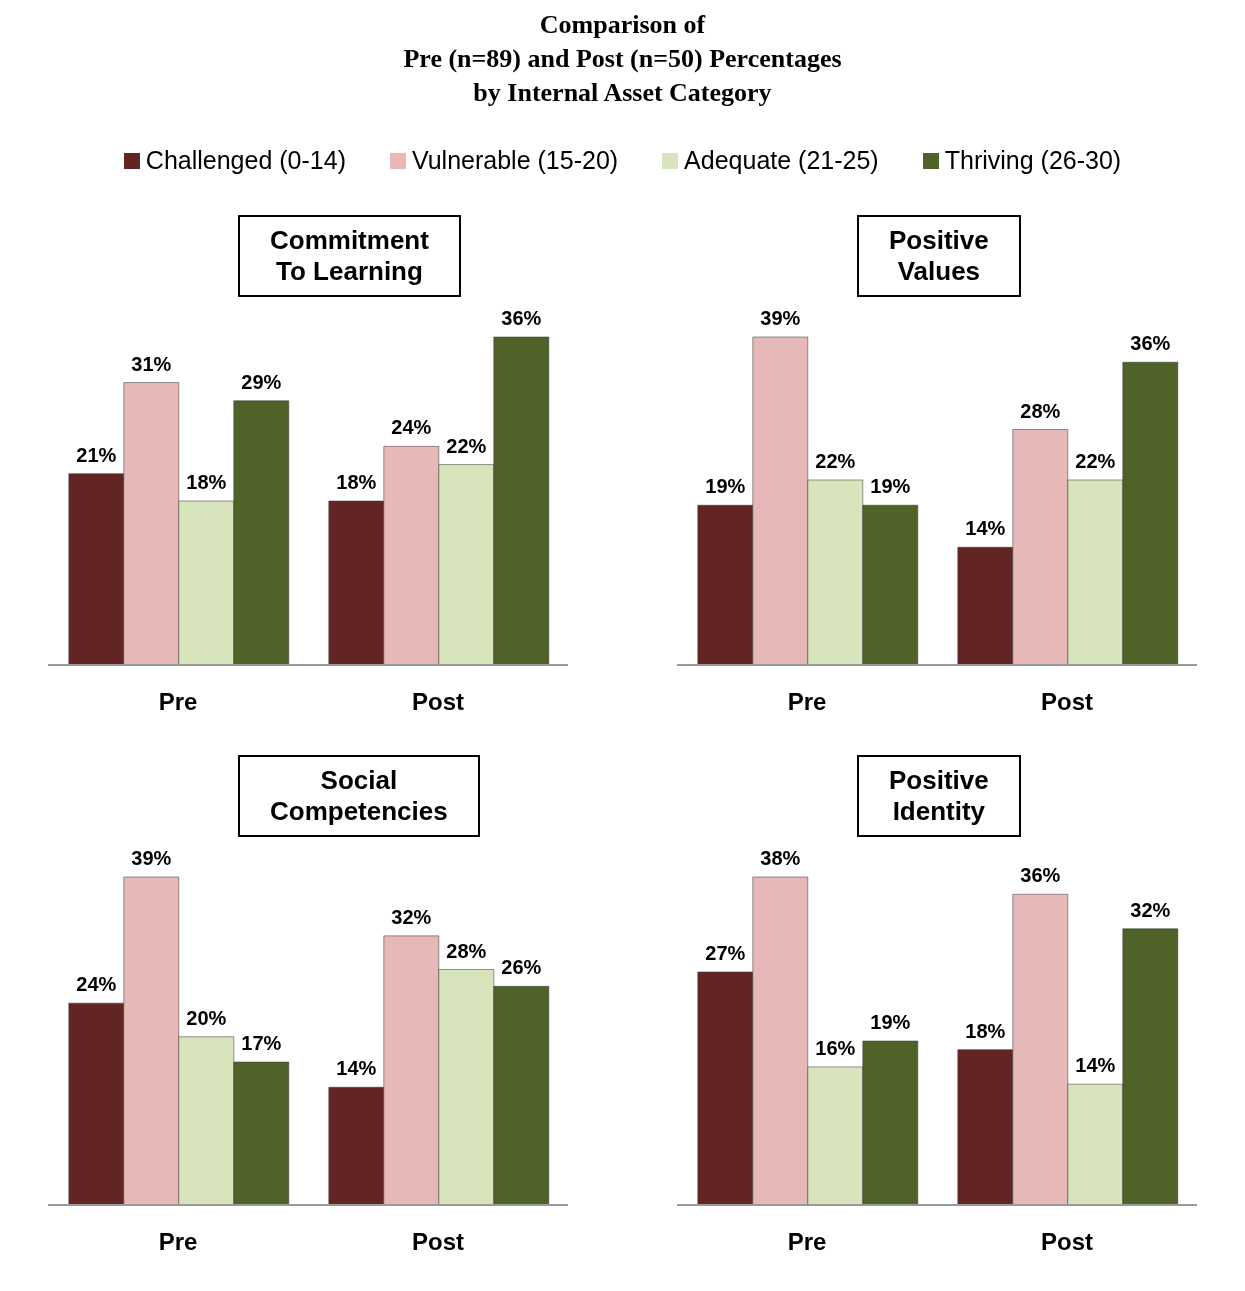  Describe the element at coordinates (261, 1043) in the screenshot. I see `data-label: 17%` at that location.